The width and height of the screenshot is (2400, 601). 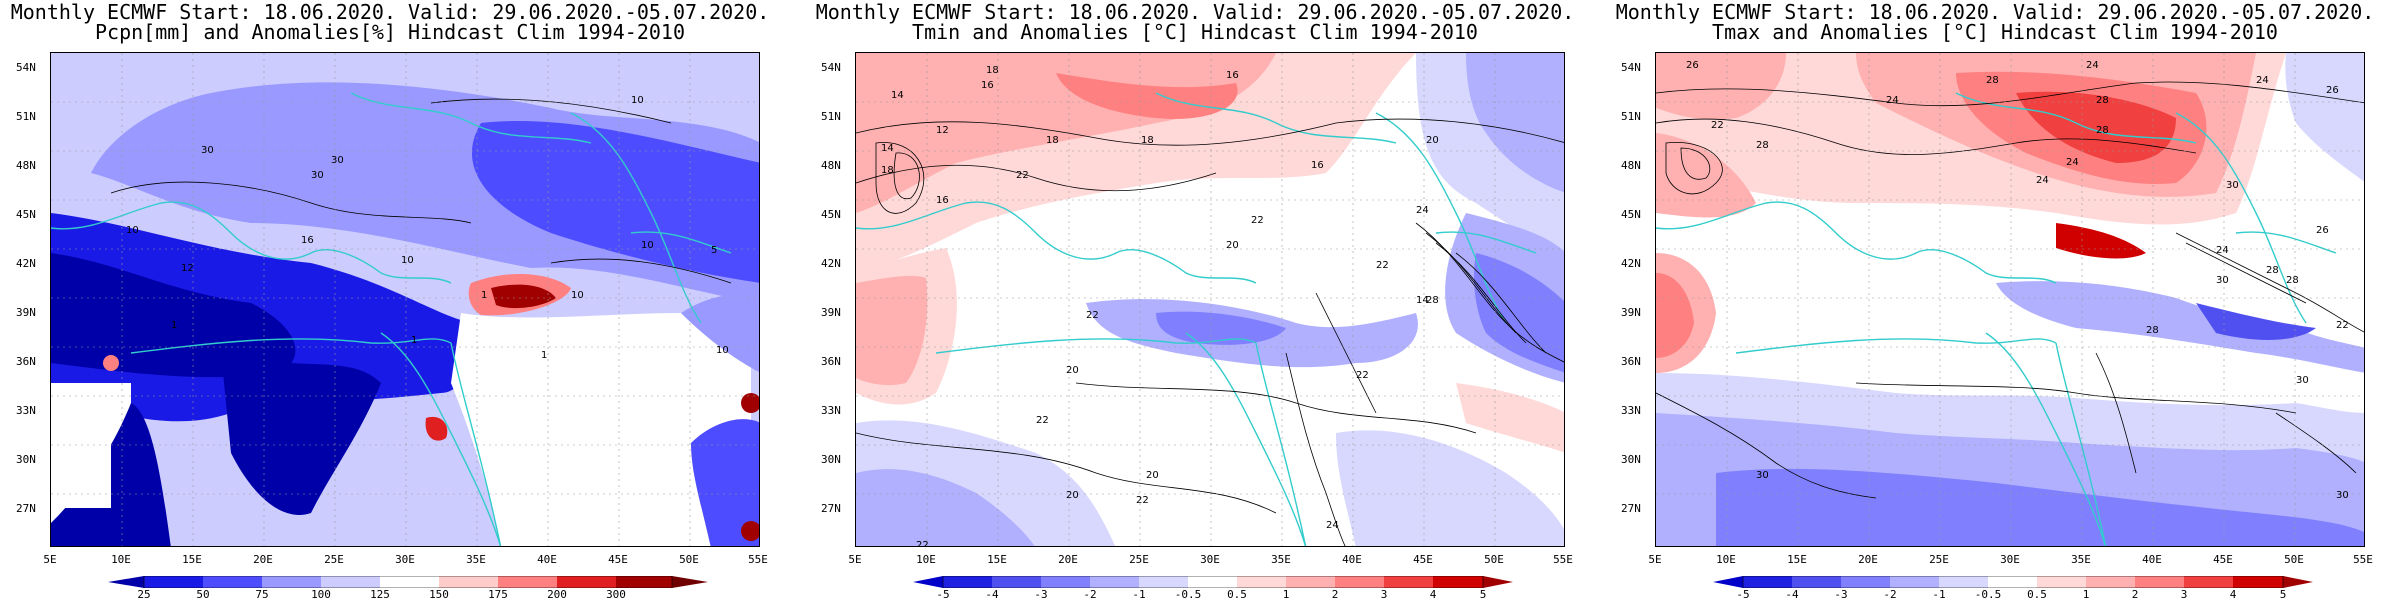 What do you see at coordinates (1335, 594) in the screenshot?
I see `colorbar-label: 2` at bounding box center [1335, 594].